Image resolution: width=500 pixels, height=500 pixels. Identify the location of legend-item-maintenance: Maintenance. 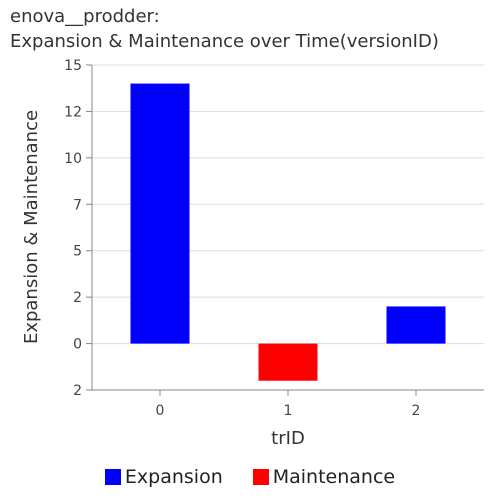
(324, 477).